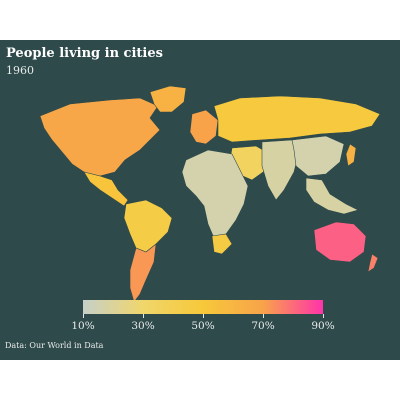 The width and height of the screenshot is (400, 400). What do you see at coordinates (318, 156) in the screenshot?
I see `region-china` at bounding box center [318, 156].